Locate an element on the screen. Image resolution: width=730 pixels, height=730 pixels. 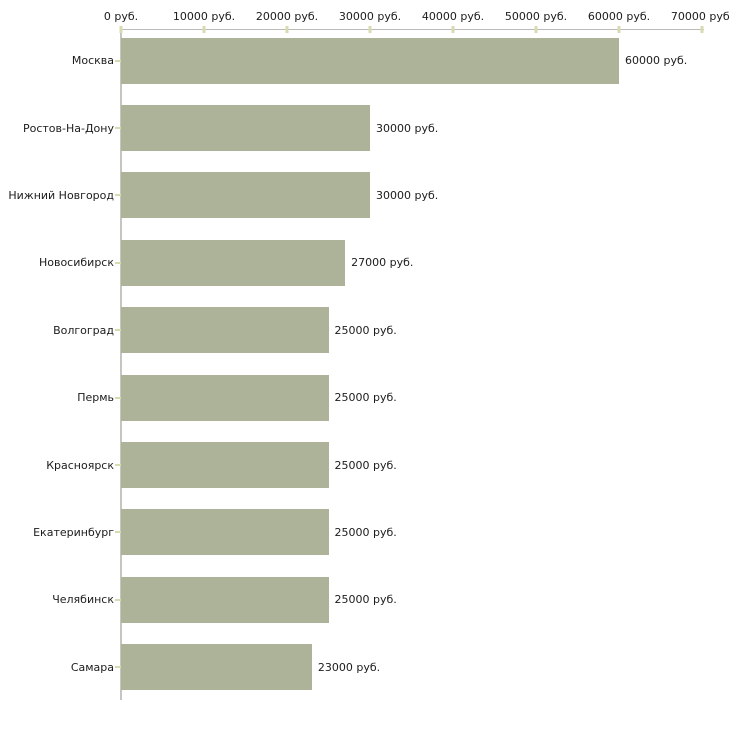
bar-row: Самара 23000 руб. is located at coordinates (365, 667).